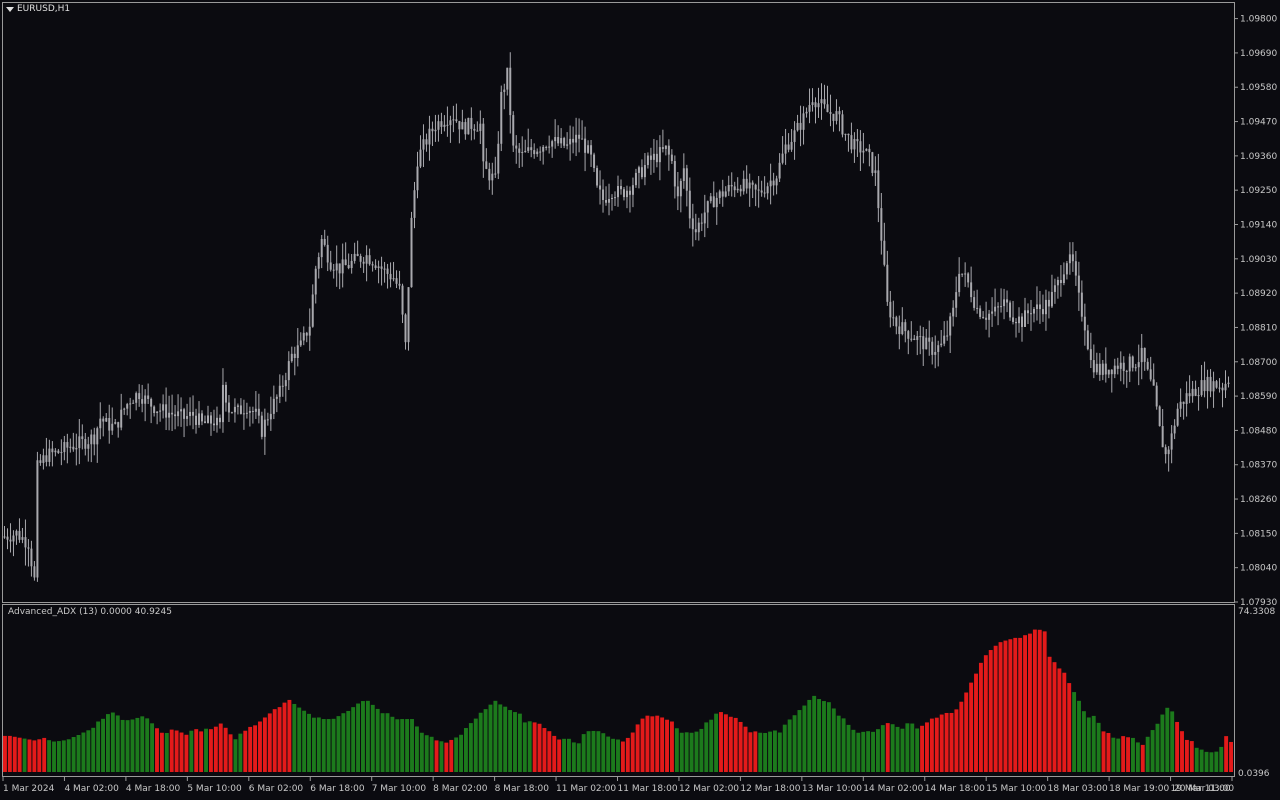  What do you see at coordinates (10, 9) in the screenshot?
I see `dropdown-arrow-icon` at bounding box center [10, 9].